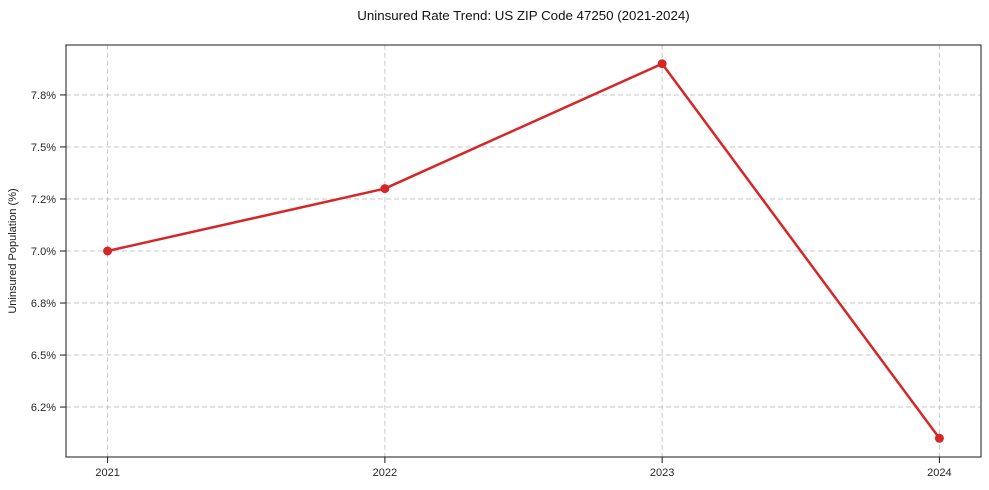 The height and width of the screenshot is (490, 989). Describe the element at coordinates (43, 148) in the screenshot. I see `y-tick-label: 7.5%` at that location.